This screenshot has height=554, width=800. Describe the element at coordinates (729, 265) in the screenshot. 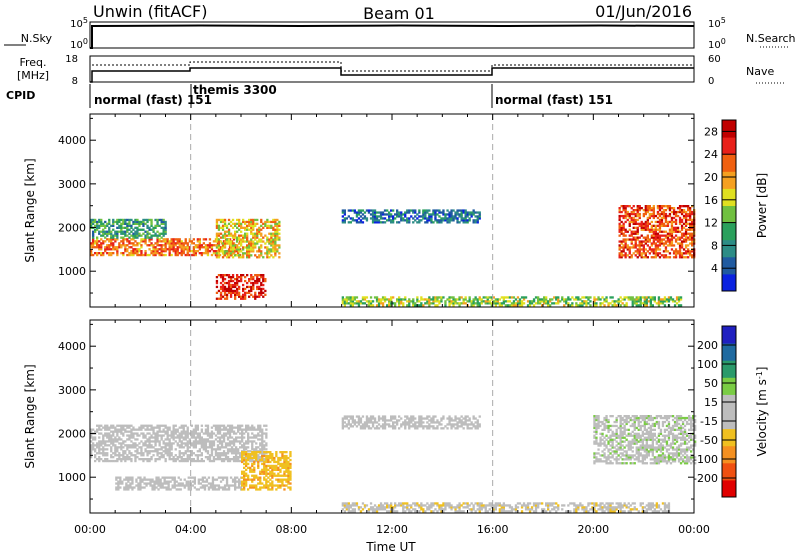

I see `colorbar-swatch` at that location.